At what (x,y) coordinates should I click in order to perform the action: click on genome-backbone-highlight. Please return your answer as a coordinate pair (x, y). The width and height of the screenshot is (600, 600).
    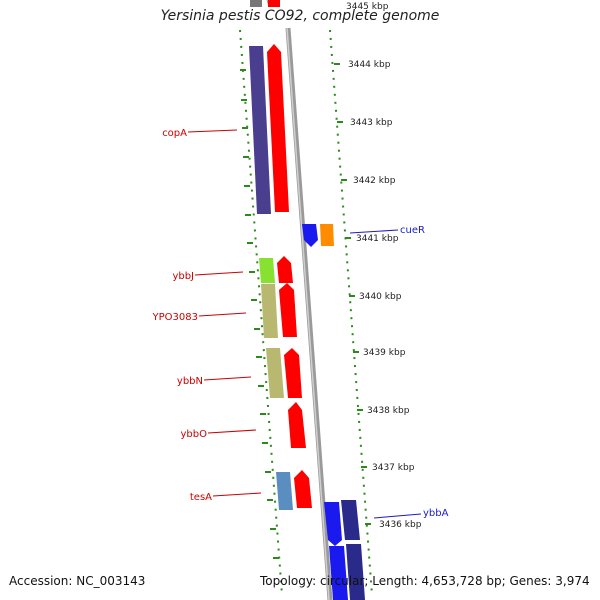
    Looking at the image, I should click on (308, 313).